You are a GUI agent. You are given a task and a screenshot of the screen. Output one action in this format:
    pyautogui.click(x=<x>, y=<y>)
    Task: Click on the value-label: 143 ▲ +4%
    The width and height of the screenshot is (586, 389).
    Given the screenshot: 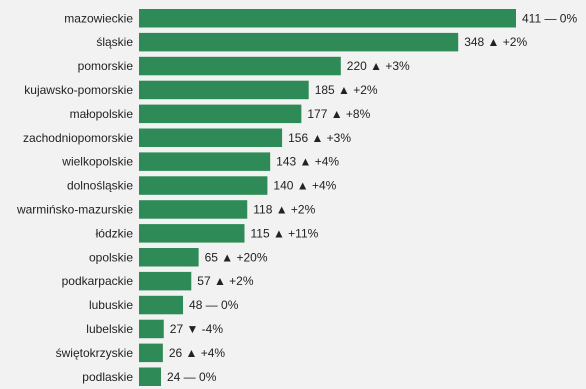 What is the action you would take?
    pyautogui.click(x=307, y=162)
    